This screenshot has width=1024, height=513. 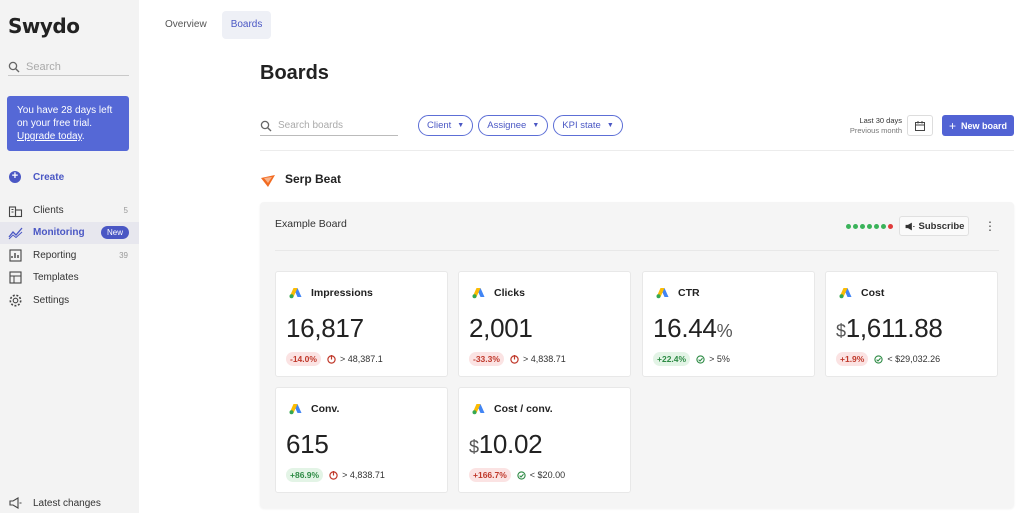 What do you see at coordinates (114, 233) in the screenshot?
I see `new-badge: New` at bounding box center [114, 233].